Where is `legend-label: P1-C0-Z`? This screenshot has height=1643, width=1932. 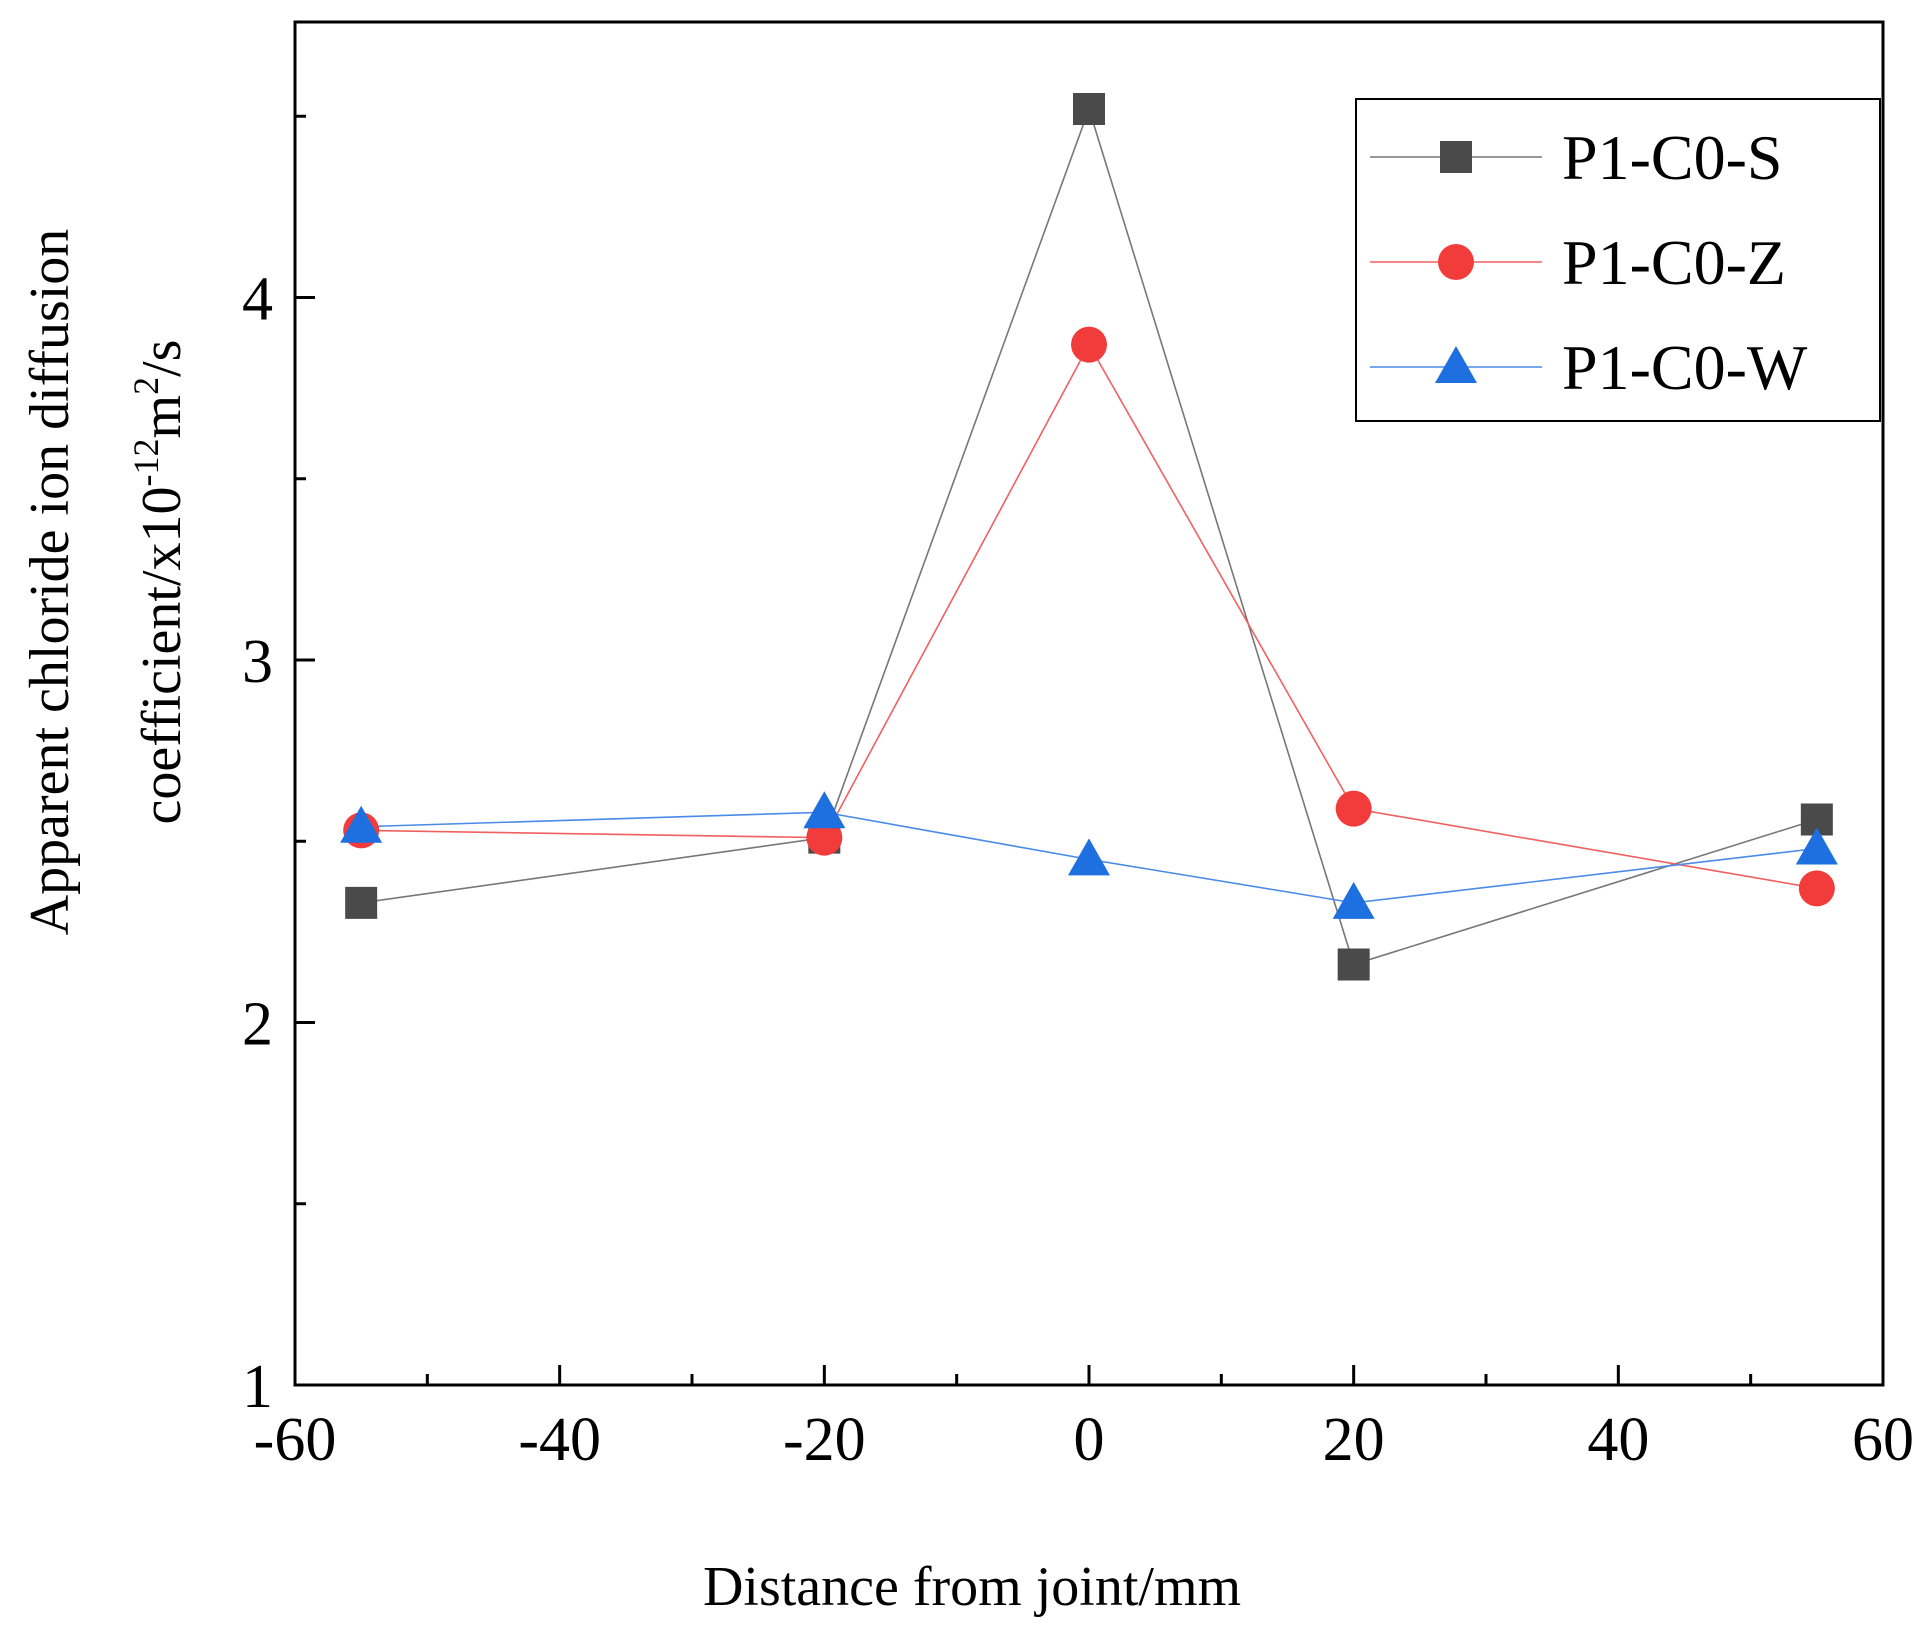
legend-label: P1-C0-Z is located at coordinates (1674, 262).